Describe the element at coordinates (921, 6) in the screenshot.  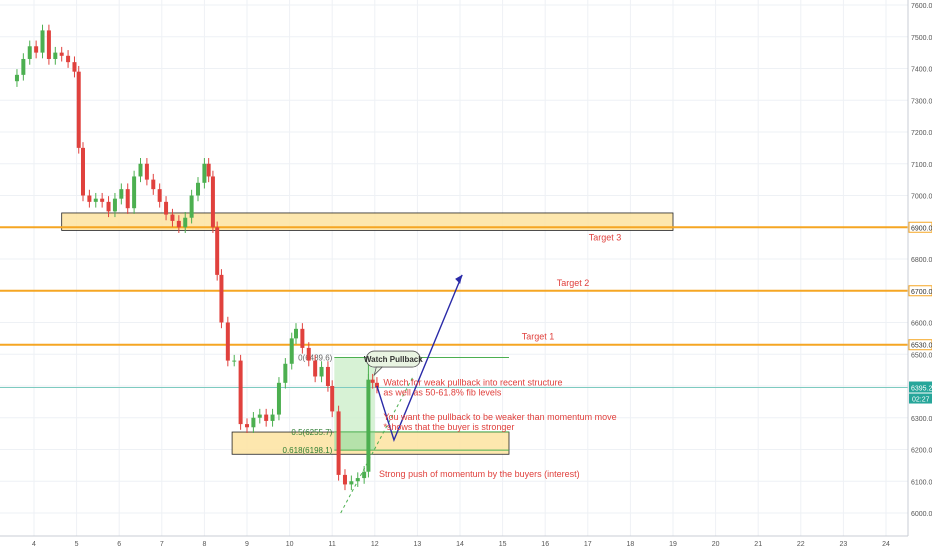
I see `y-tick-label: 7600.0` at that location.